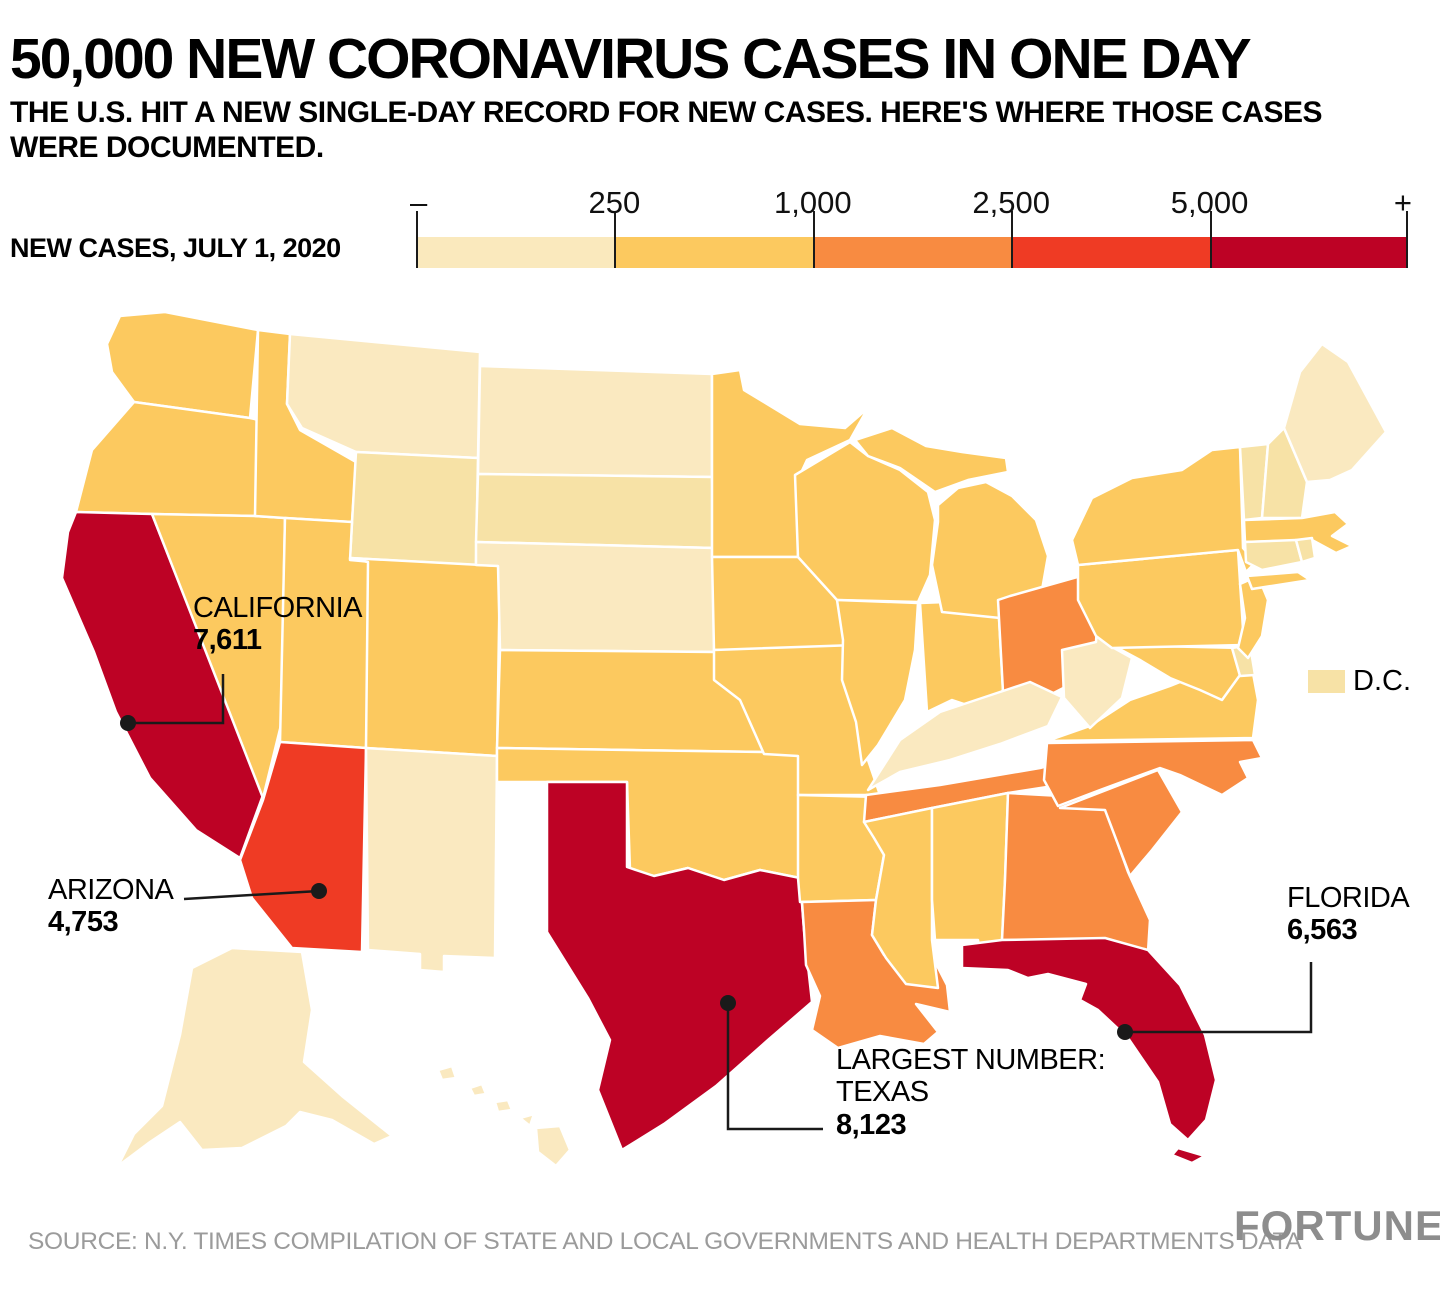 The height and width of the screenshot is (1301, 1440). Describe the element at coordinates (251, 895) in the screenshot. I see `callout-leader-arizona` at that location.